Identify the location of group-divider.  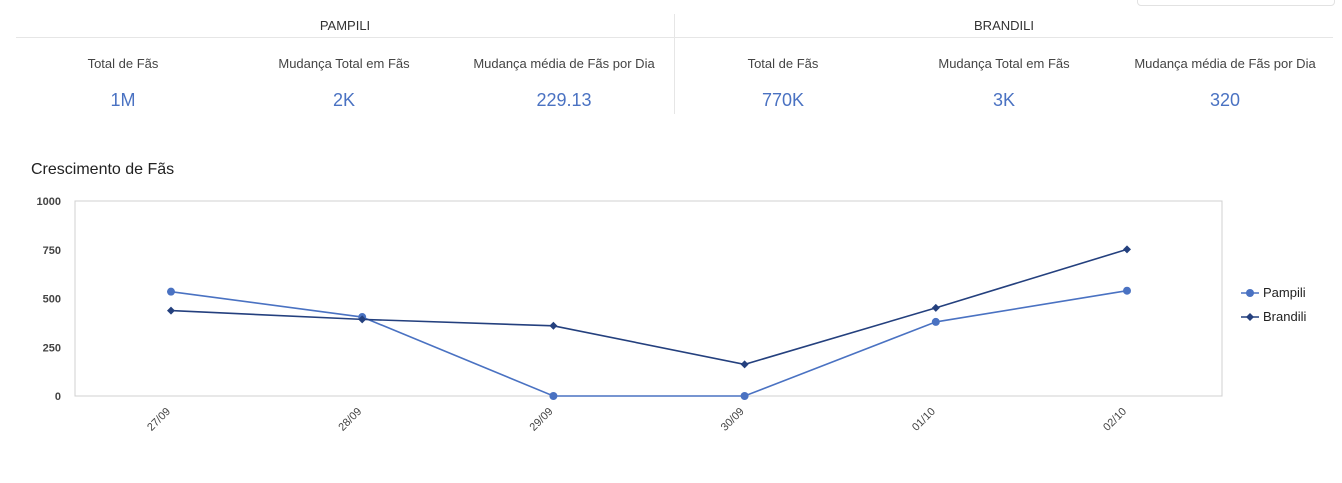
(674, 64).